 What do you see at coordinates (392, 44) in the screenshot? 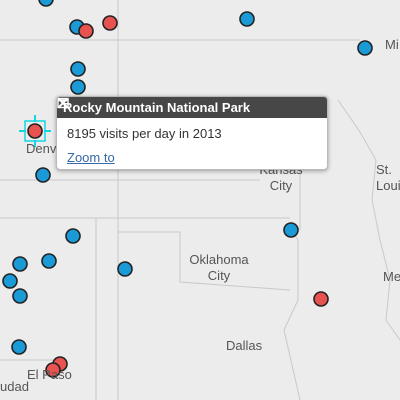
I see `city-label-milwaukee: Mi` at bounding box center [392, 44].